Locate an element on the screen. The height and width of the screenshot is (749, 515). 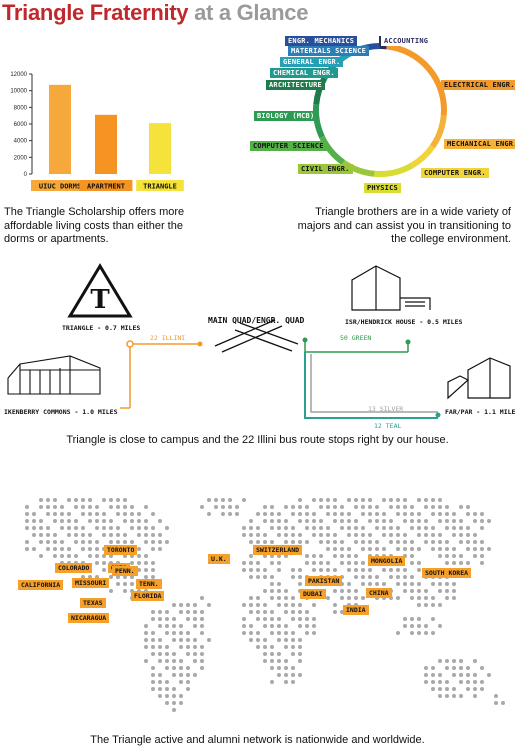
route-silver-label: 13 SILVER is located at coordinates (386, 409).